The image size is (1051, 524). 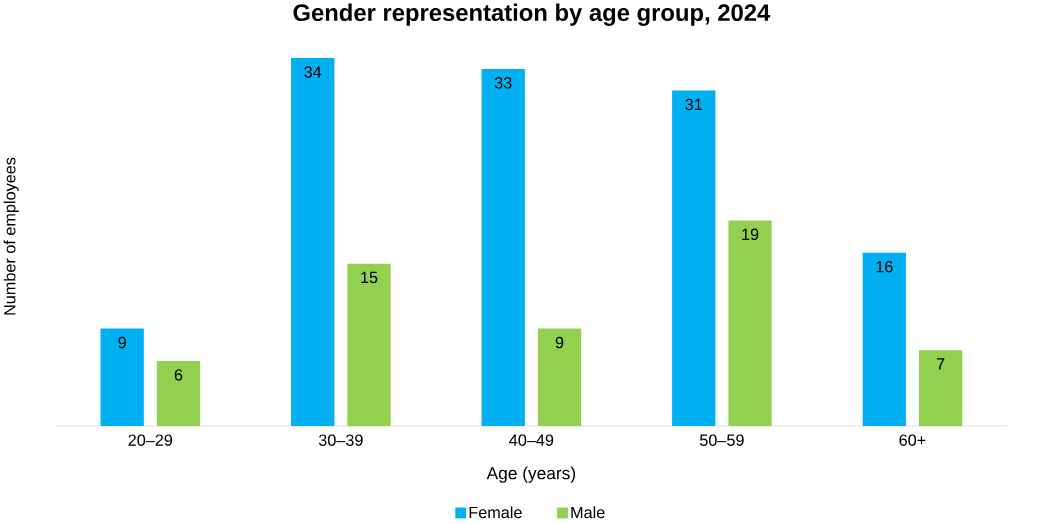 What do you see at coordinates (531, 440) in the screenshot?
I see `x-tick-label: 40–49` at bounding box center [531, 440].